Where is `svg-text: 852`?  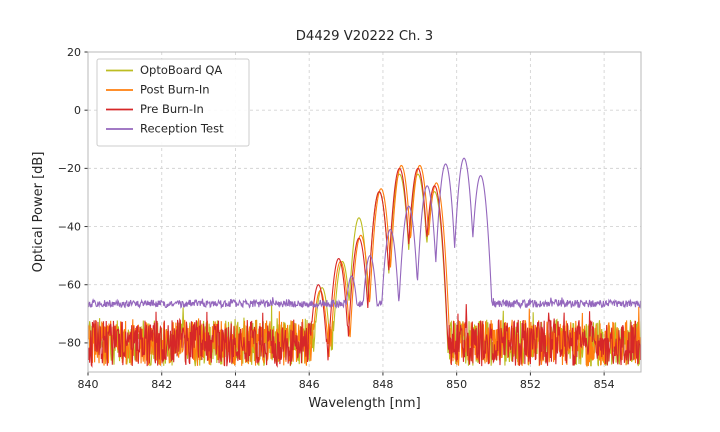 svg-text: 852 is located at coordinates (530, 384).